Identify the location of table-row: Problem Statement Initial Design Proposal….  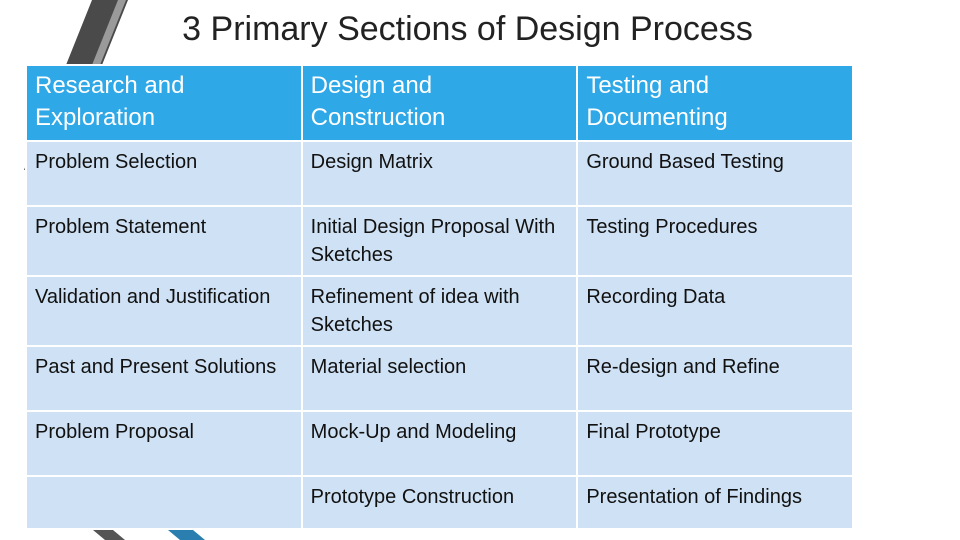
(439, 241).